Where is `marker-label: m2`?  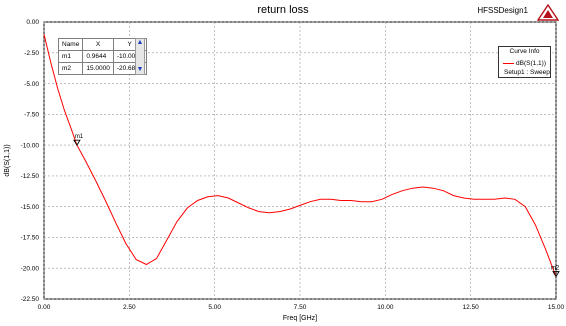
marker-label: m2 is located at coordinates (555, 269).